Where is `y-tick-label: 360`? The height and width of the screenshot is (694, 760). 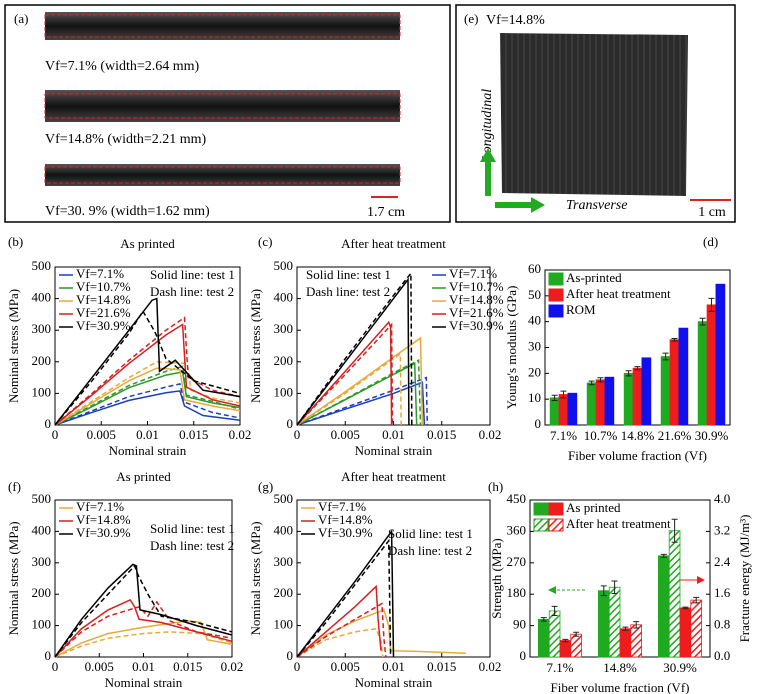
y-tick-label: 360 is located at coordinates (517, 529).